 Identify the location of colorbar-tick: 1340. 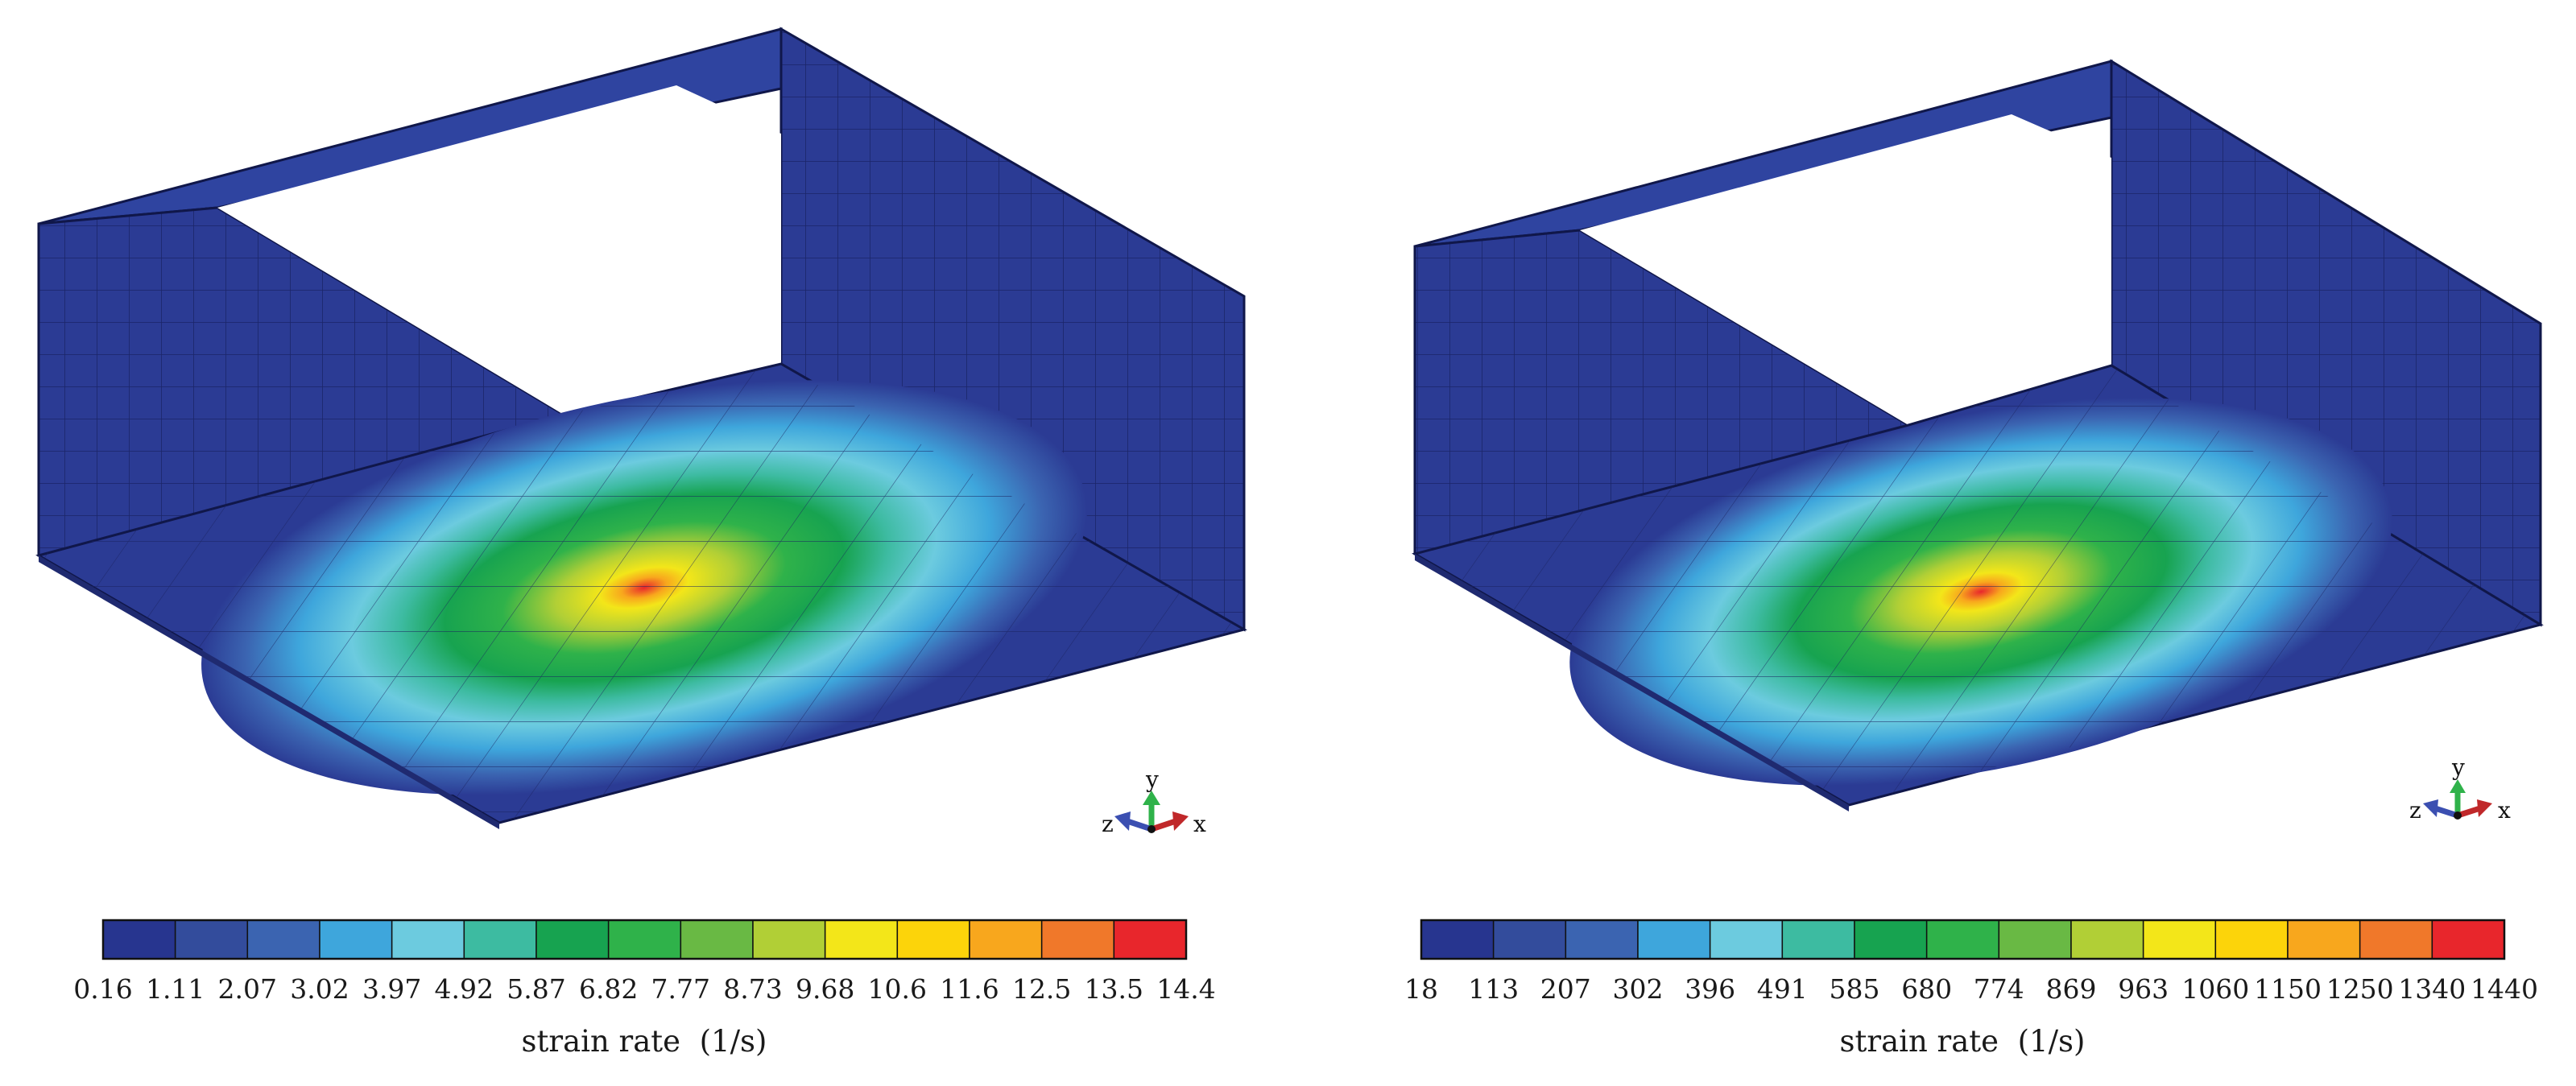
(2432, 989).